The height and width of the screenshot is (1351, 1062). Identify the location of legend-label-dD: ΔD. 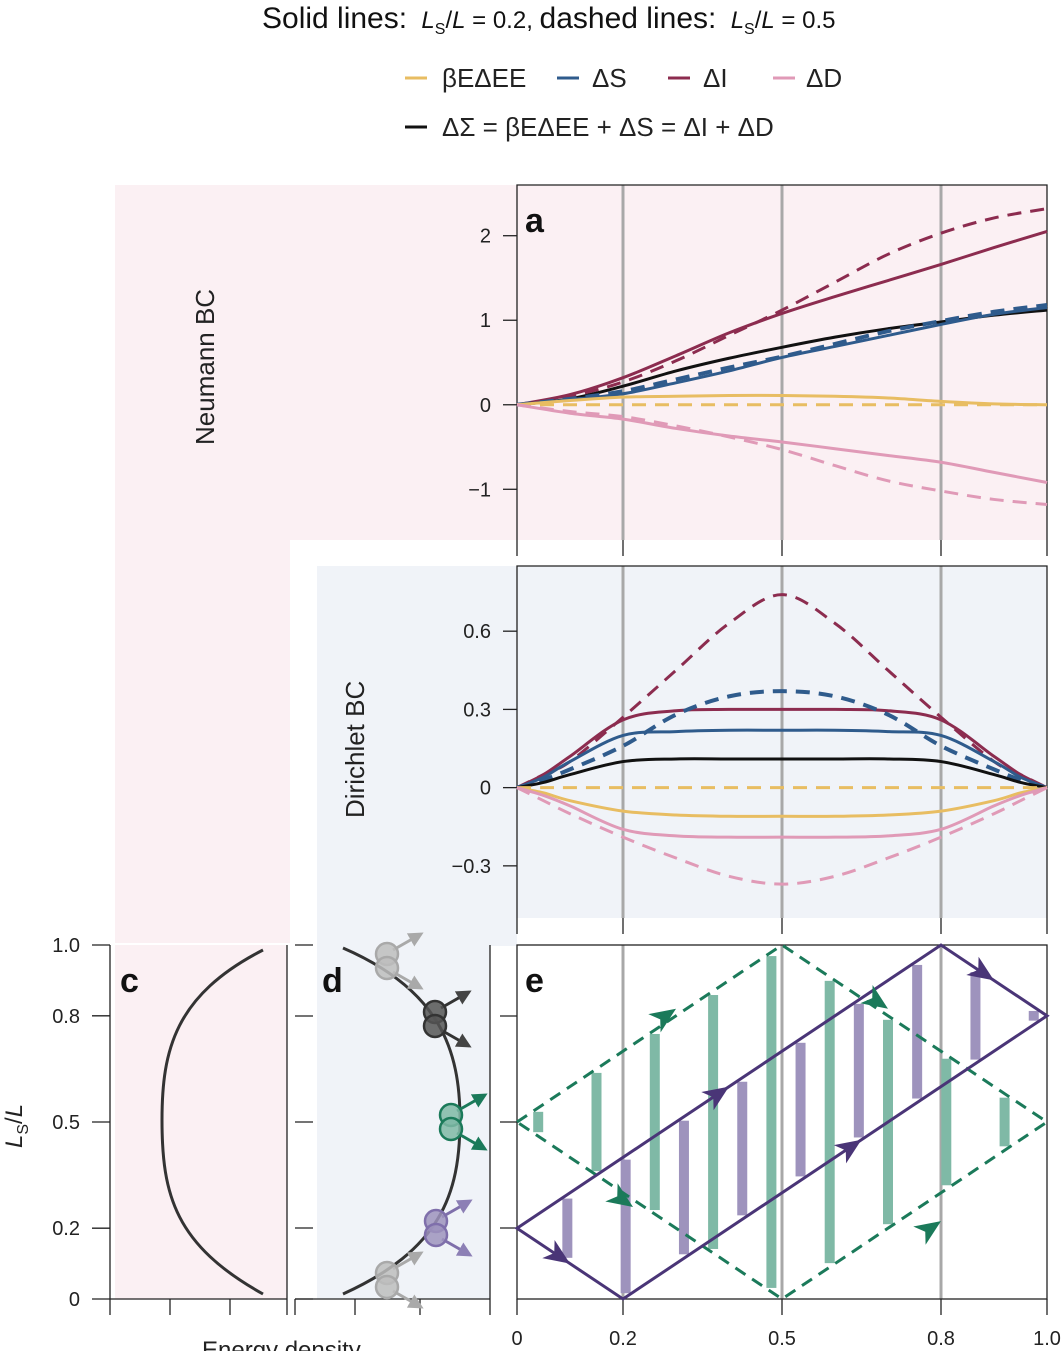
(824, 78).